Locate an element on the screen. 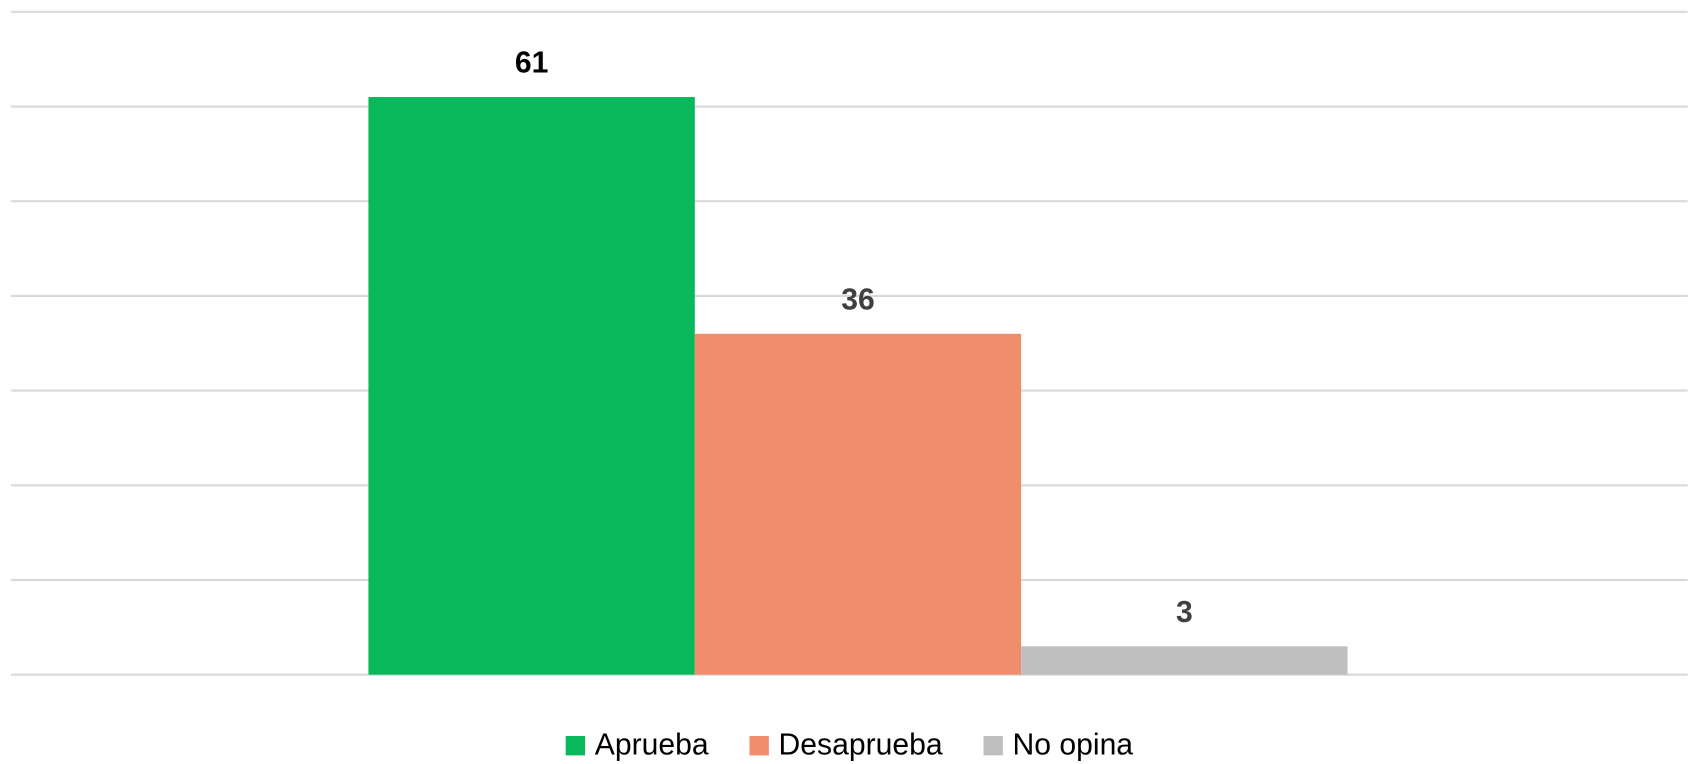 The width and height of the screenshot is (1688, 764). value-label: 3 is located at coordinates (1184, 612).